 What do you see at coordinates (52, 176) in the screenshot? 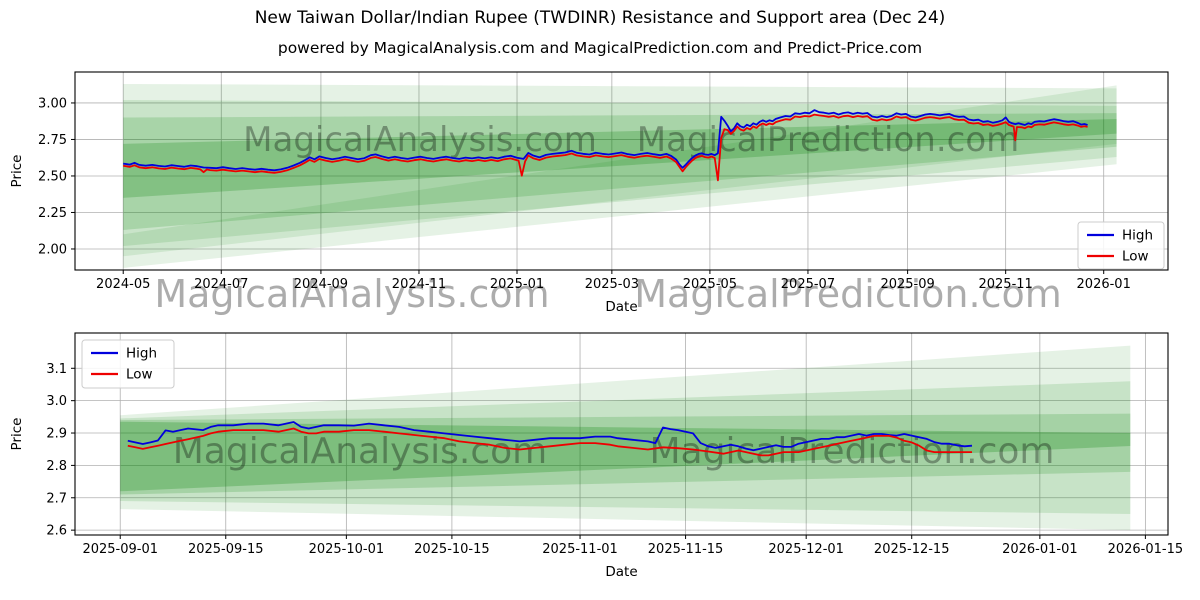
I see `y-tick-label: 2.50` at bounding box center [52, 176].